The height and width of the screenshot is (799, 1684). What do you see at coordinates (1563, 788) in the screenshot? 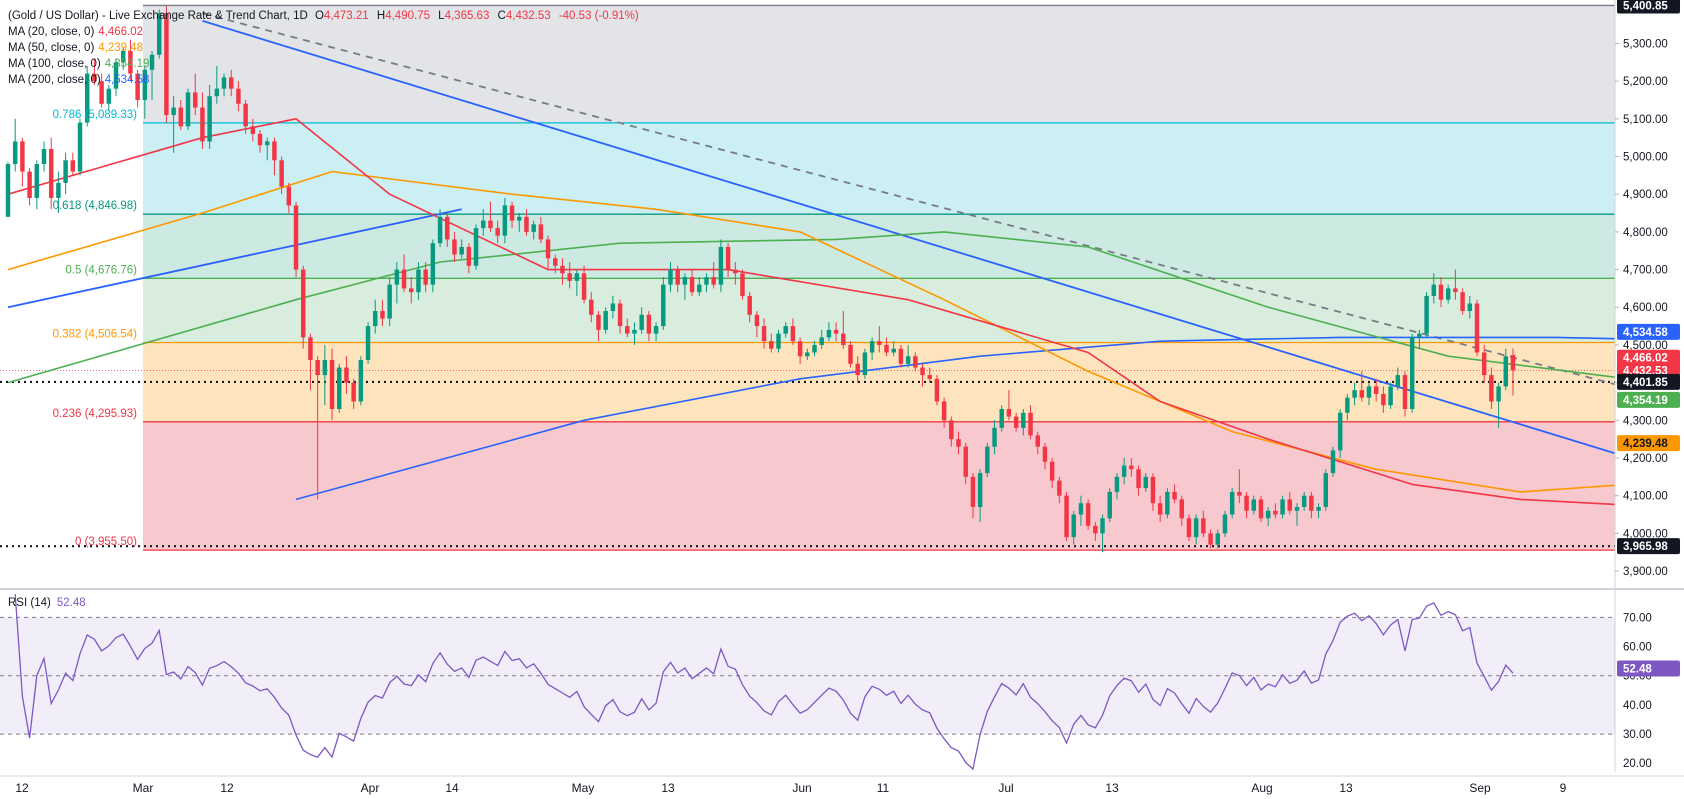
I see `time-label: 9` at bounding box center [1563, 788].